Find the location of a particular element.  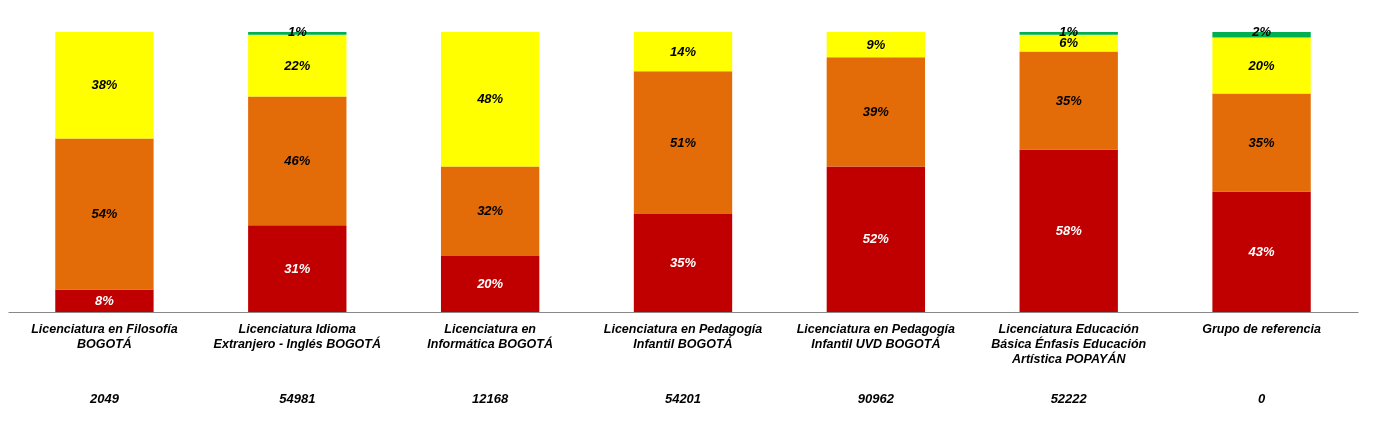

x-tick-label: Grupo de referencia is located at coordinates (1262, 328).